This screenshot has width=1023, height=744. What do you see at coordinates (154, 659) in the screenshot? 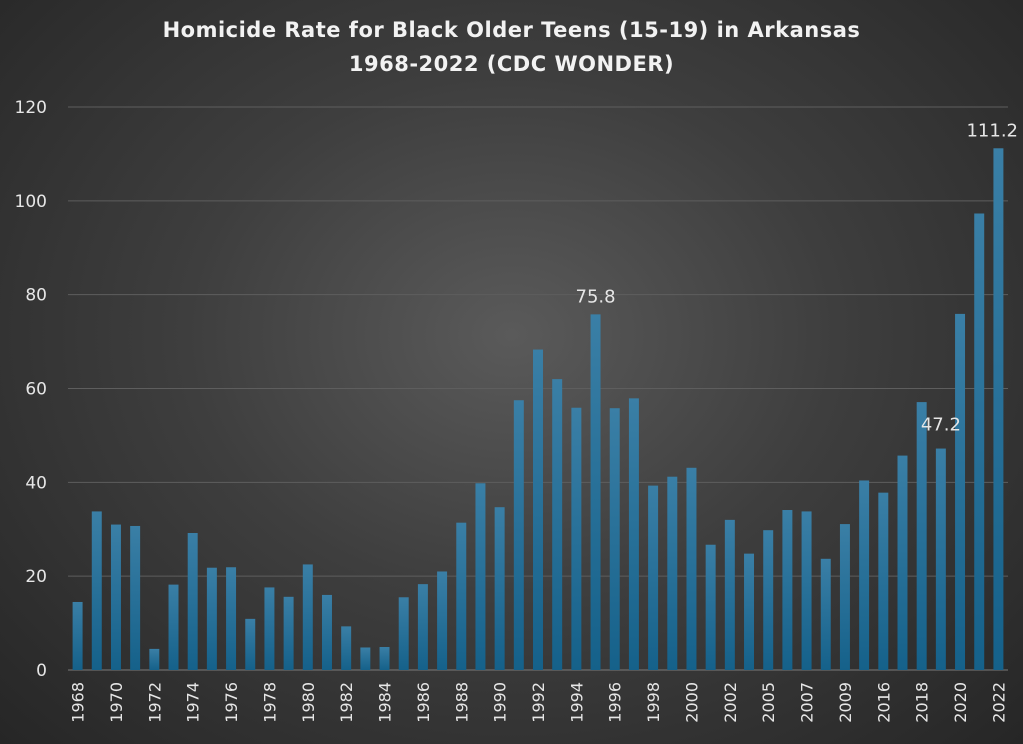
I see `bar-1972` at bounding box center [154, 659].